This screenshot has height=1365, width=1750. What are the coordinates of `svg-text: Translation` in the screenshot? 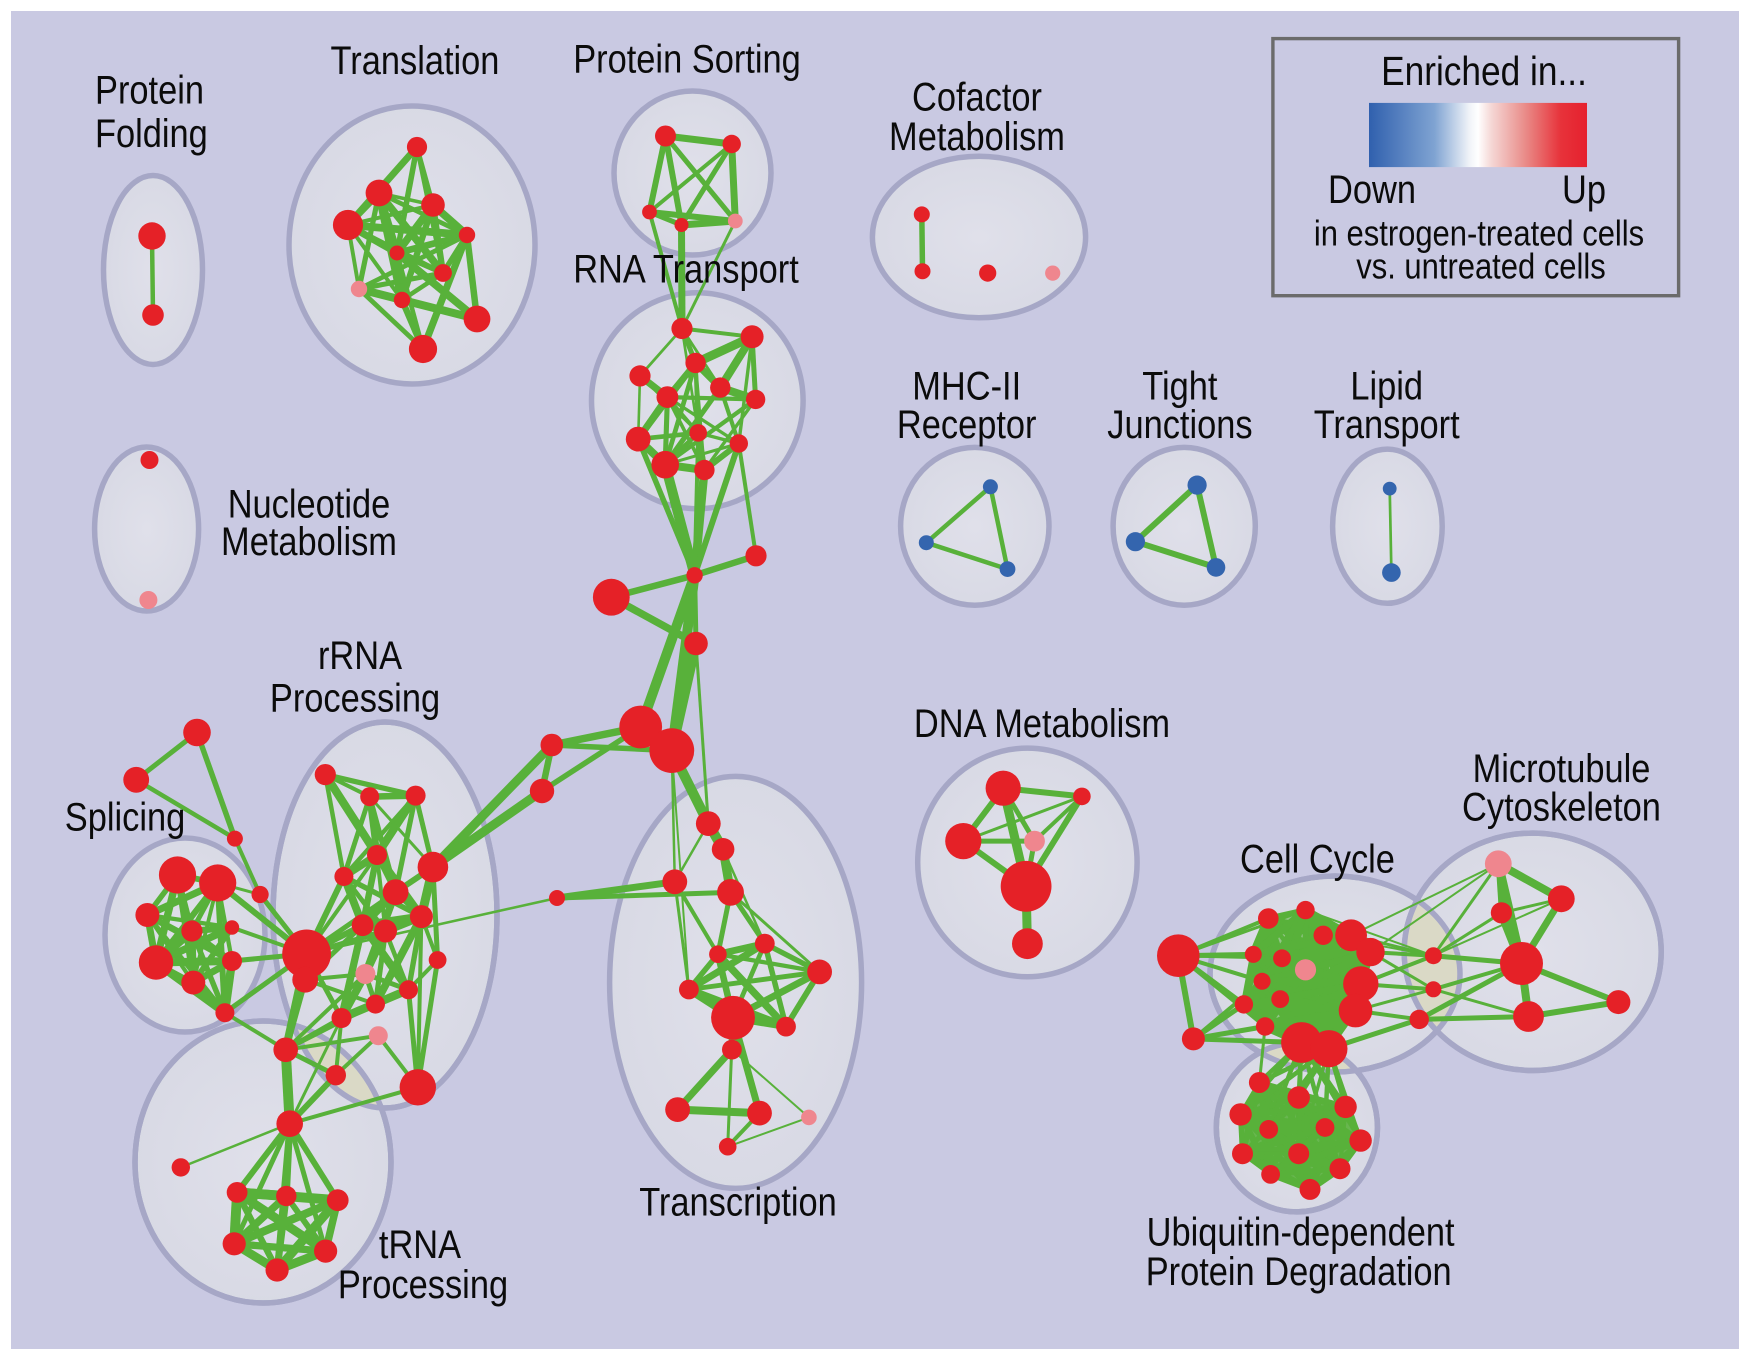 It's located at (415, 61).